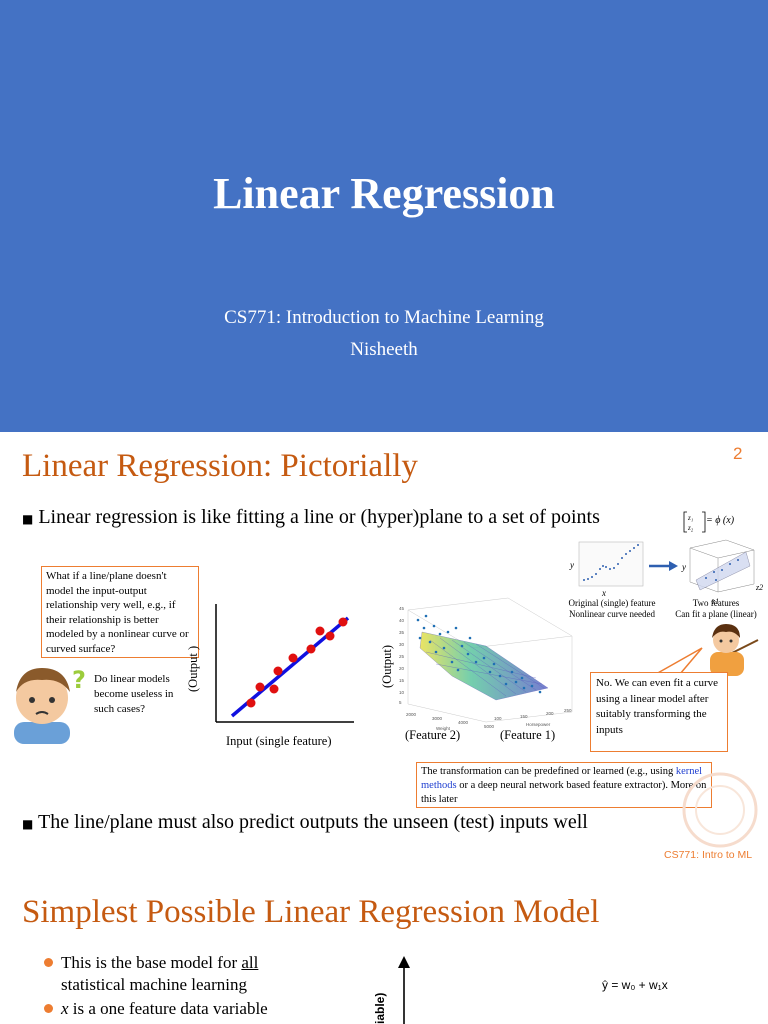  What do you see at coordinates (690, 518) in the screenshot?
I see `svg-text: z₁` at bounding box center [690, 518].